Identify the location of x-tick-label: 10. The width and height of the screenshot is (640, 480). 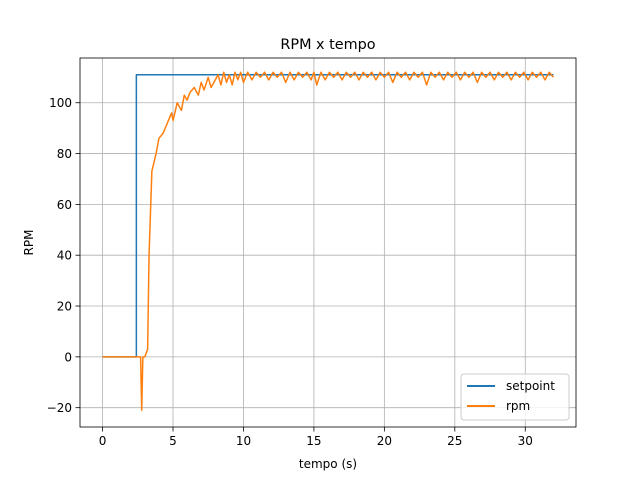
(243, 441).